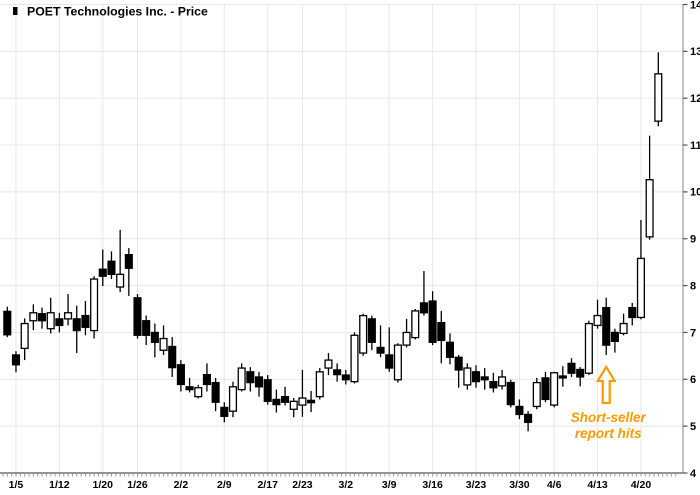 The width and height of the screenshot is (700, 495). What do you see at coordinates (608, 433) in the screenshot?
I see `annotation-text-line2: report hits` at bounding box center [608, 433].